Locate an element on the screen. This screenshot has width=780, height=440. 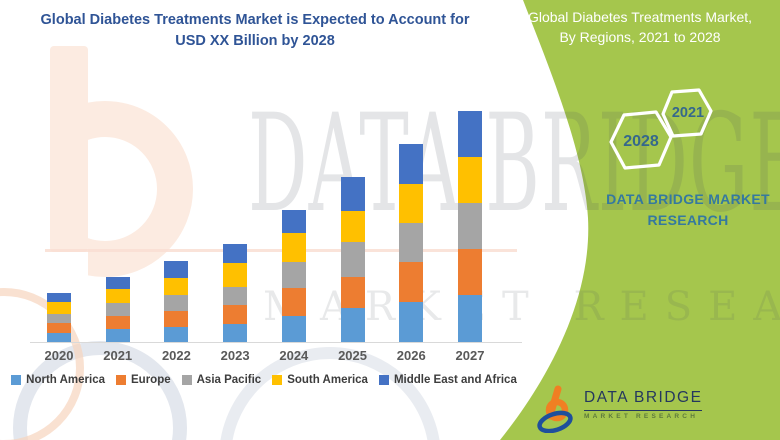
logo-subtitle: MARKET RESEARCH is located at coordinates (641, 416).